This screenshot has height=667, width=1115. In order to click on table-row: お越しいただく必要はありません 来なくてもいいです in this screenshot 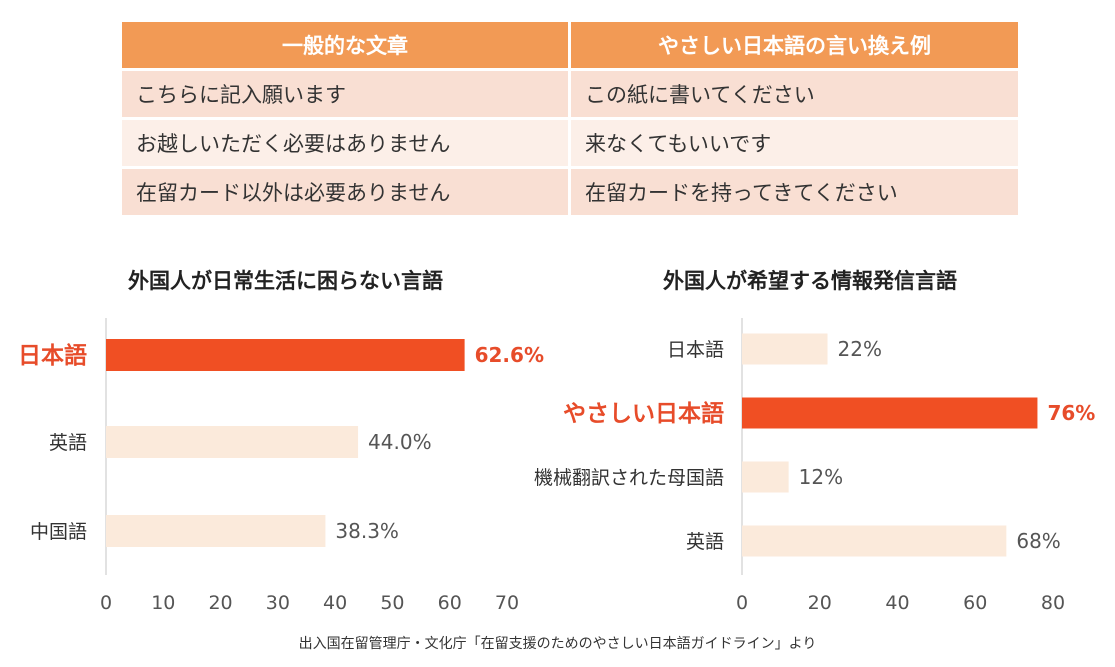, I will do `click(570, 143)`.